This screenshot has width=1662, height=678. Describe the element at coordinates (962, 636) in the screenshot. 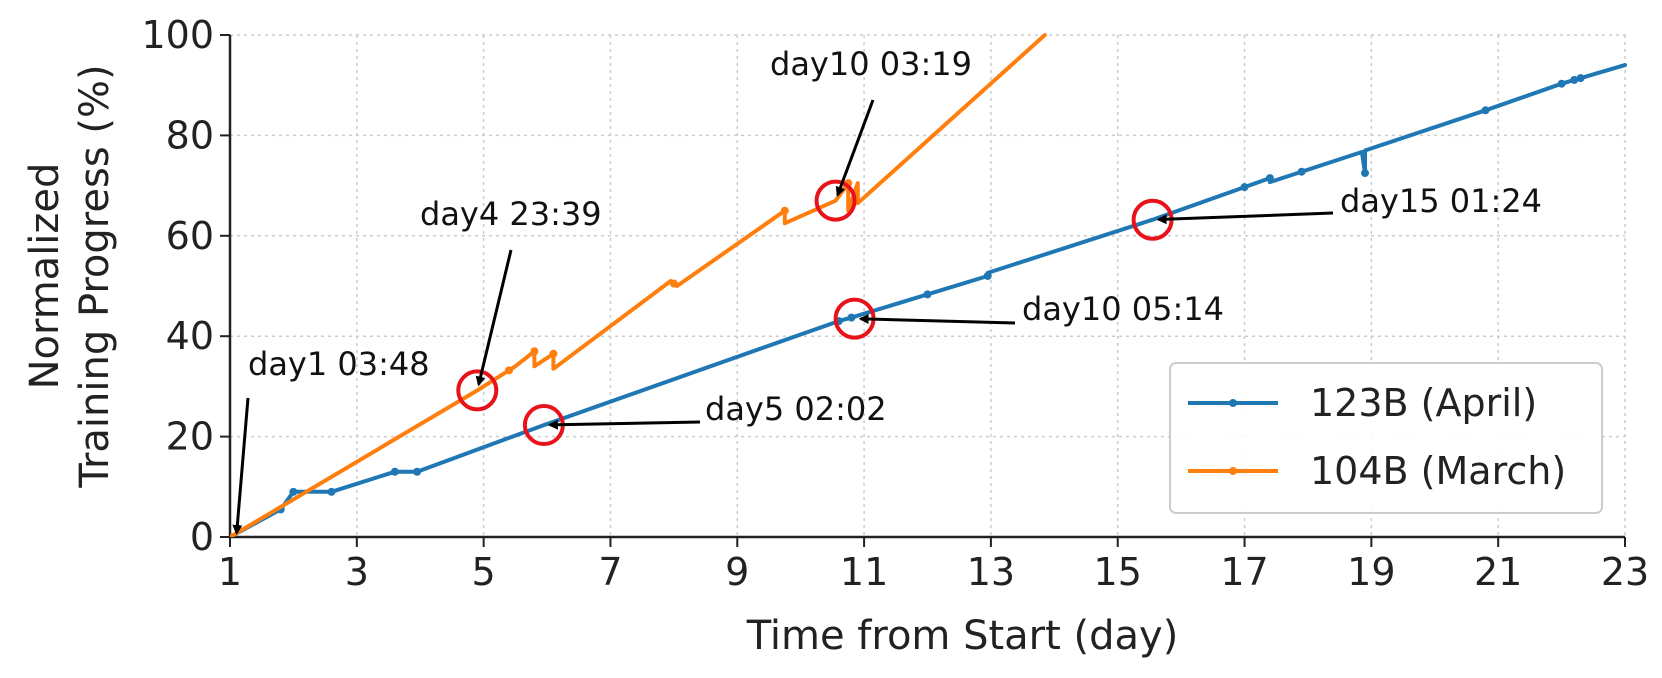

I see `x-axis-title: Time from Start (day)` at that location.